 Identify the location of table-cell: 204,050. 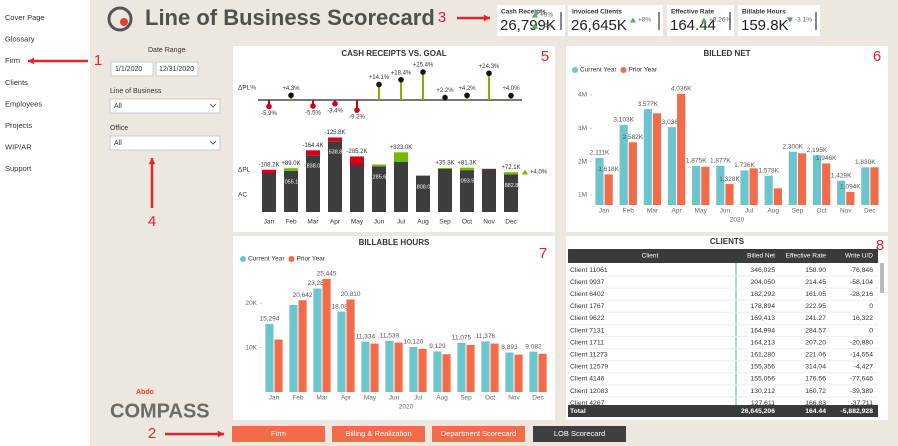
(762, 282).